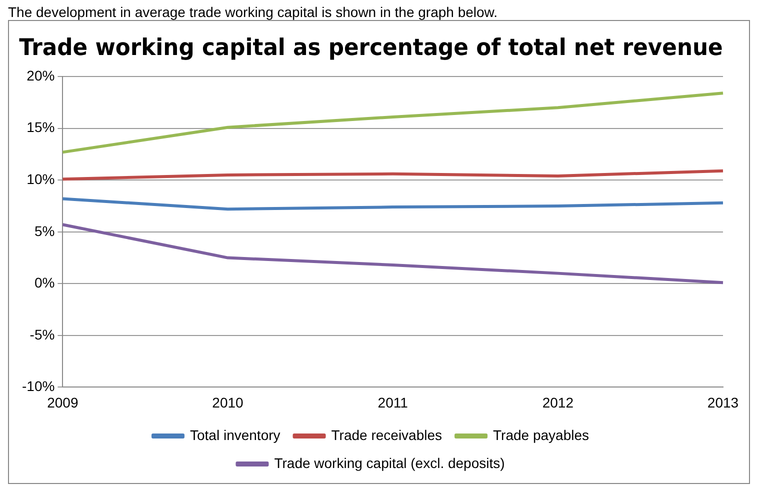  Describe the element at coordinates (44, 230) in the screenshot. I see `y-tick-label: 5%` at that location.